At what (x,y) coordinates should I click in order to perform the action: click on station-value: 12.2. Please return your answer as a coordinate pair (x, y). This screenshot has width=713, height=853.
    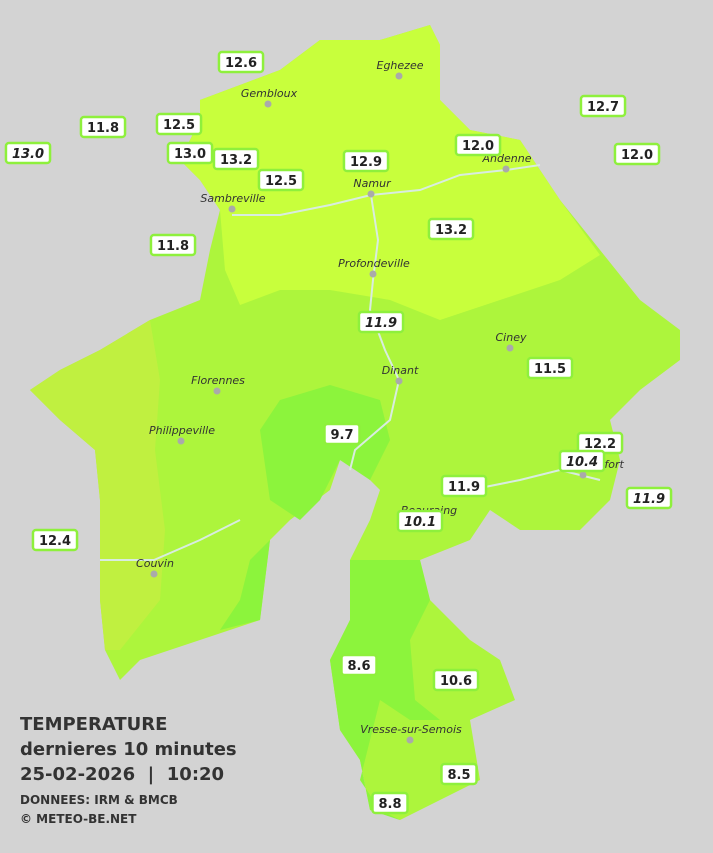
    Looking at the image, I should click on (600, 444).